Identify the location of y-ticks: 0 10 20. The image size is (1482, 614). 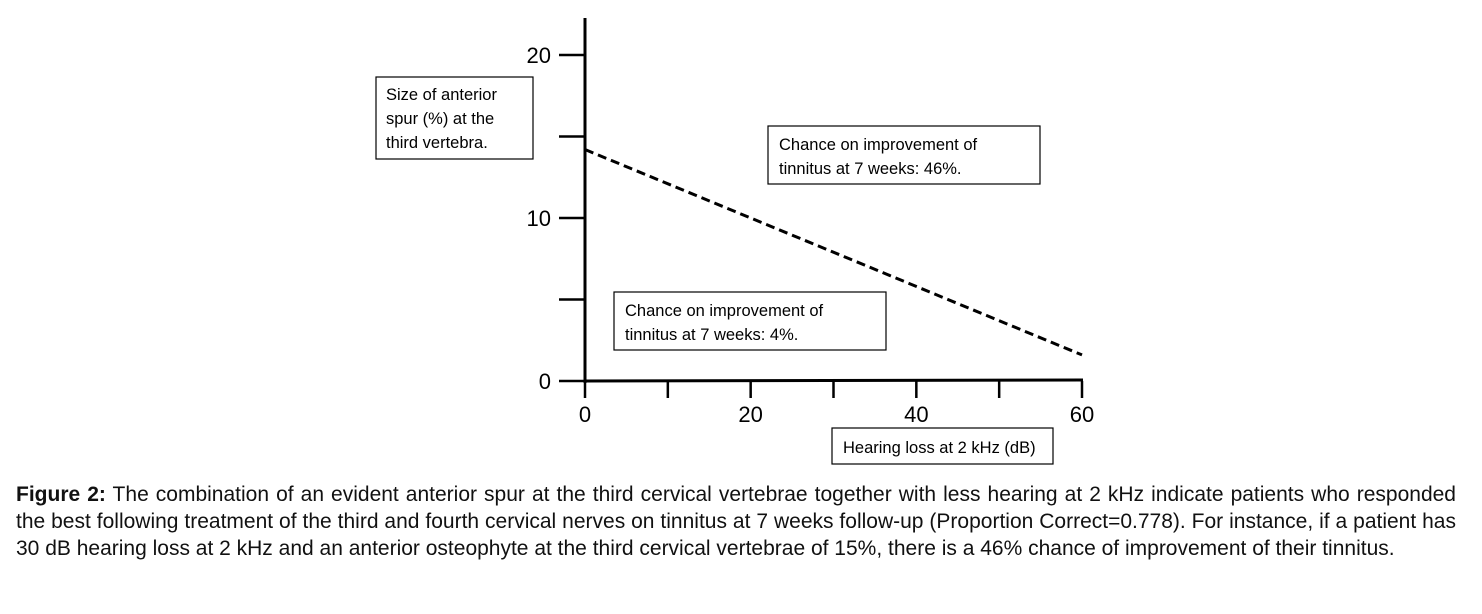
(556, 218).